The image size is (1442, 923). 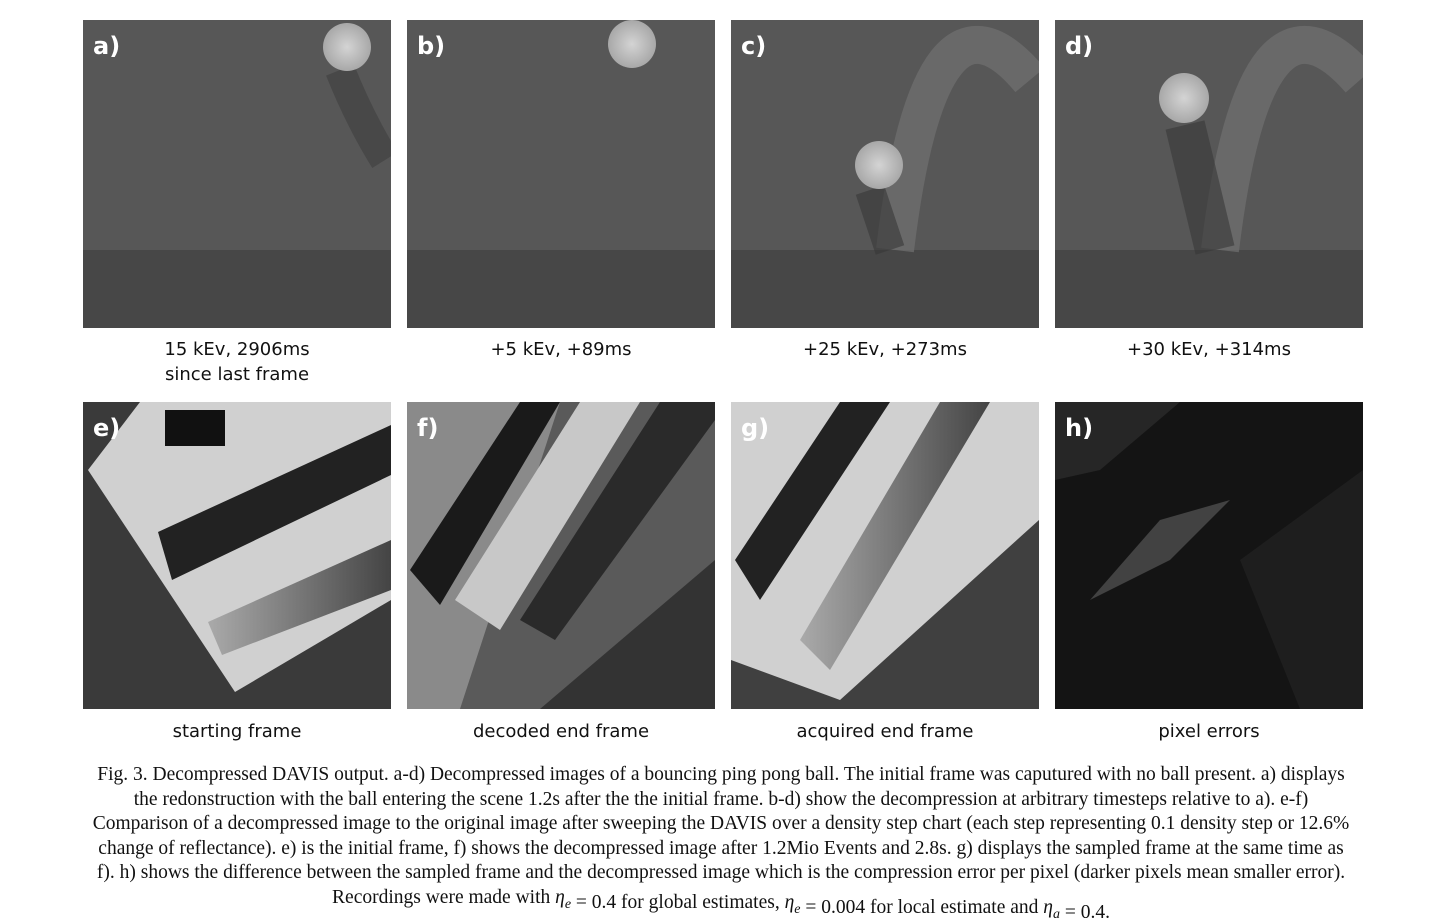 What do you see at coordinates (106, 428) in the screenshot?
I see `panel-label: e)` at bounding box center [106, 428].